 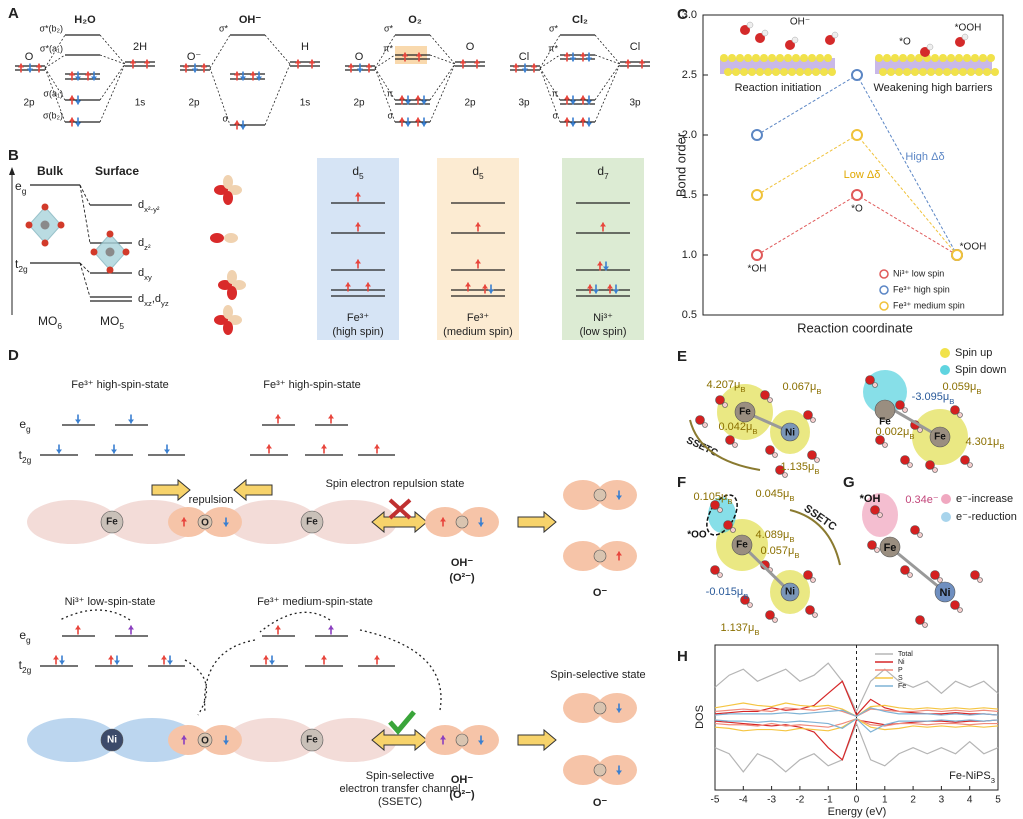 What do you see at coordinates (478, 172) in the screenshot?
I see `label: d5` at bounding box center [478, 172].